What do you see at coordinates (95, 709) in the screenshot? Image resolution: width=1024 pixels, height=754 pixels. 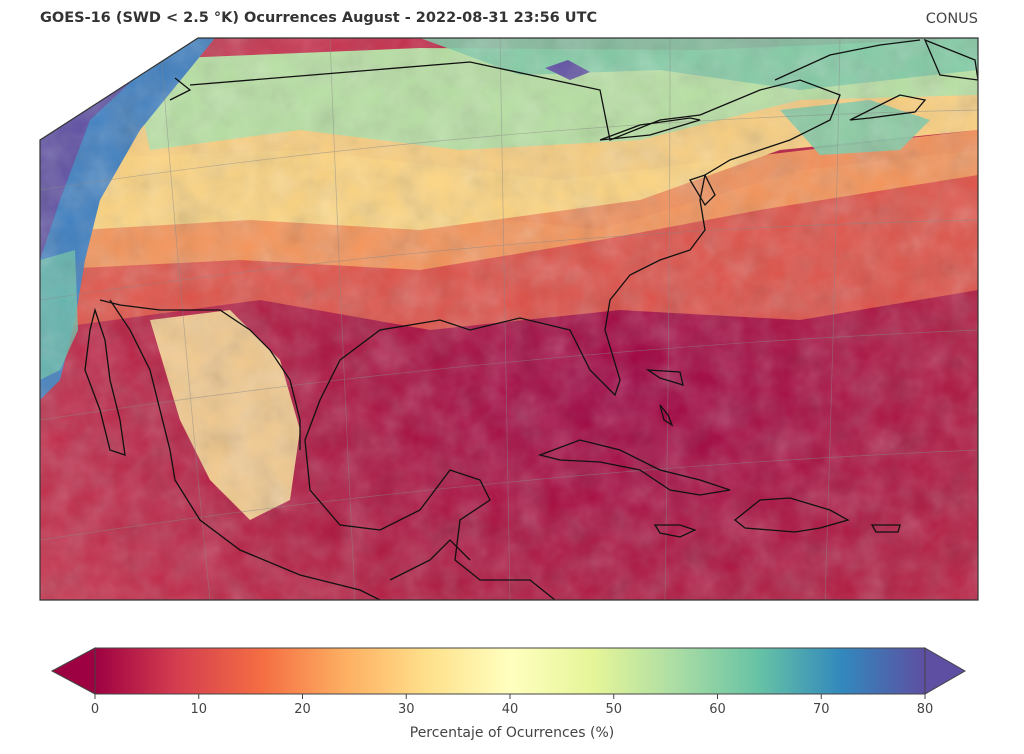 I see `colorbar-tick-label: 0` at bounding box center [95, 709].